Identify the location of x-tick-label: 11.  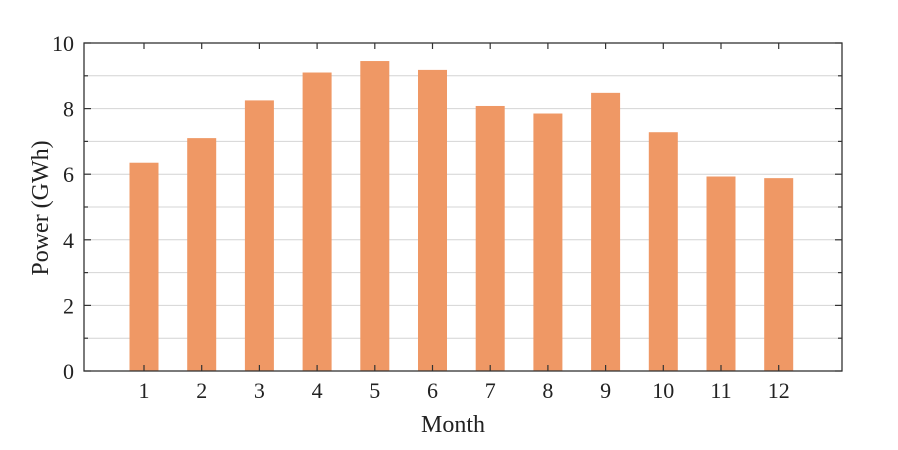
(720, 390).